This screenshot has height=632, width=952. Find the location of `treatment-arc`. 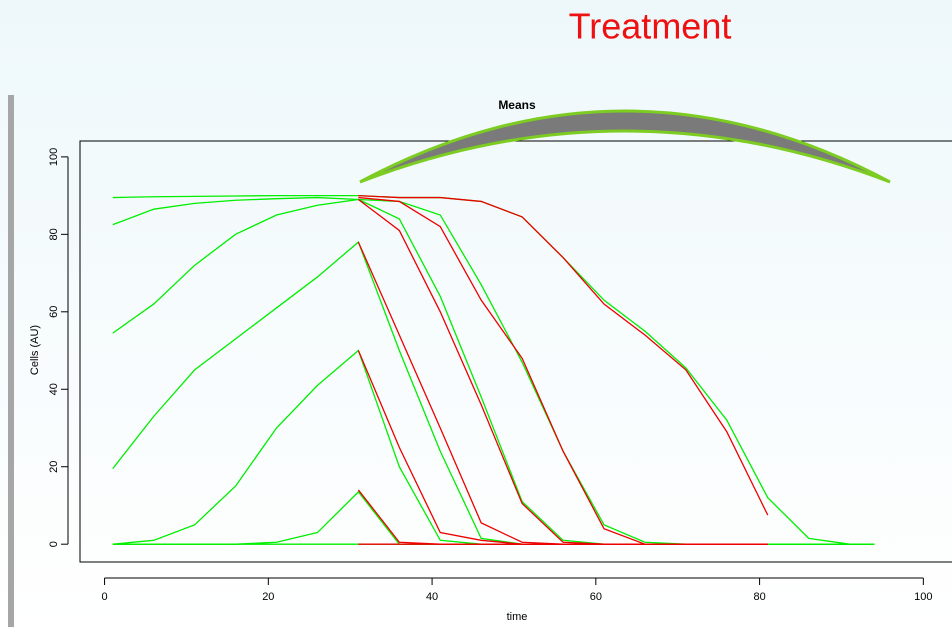

treatment-arc is located at coordinates (625, 146).